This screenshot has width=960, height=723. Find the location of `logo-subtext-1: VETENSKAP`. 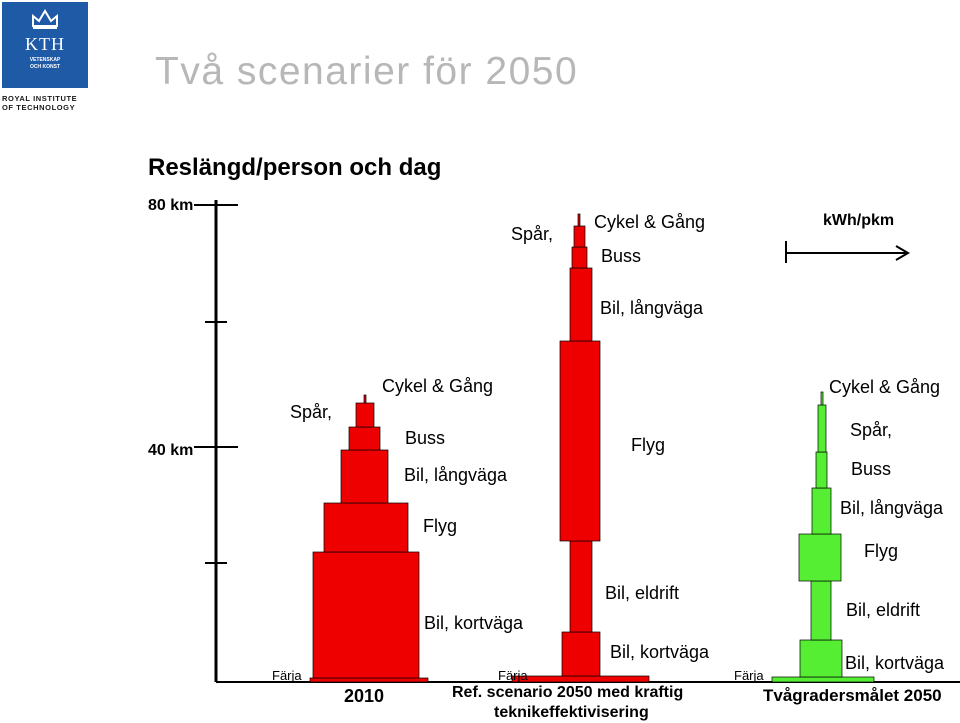

logo-subtext-1: VETENSKAP is located at coordinates (45, 60).